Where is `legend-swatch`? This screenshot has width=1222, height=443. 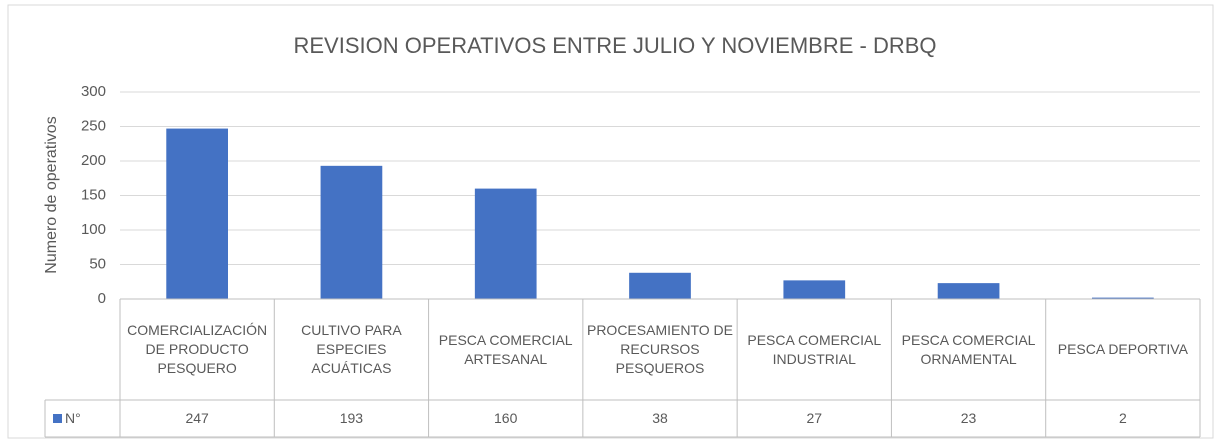
legend-swatch is located at coordinates (57, 418).